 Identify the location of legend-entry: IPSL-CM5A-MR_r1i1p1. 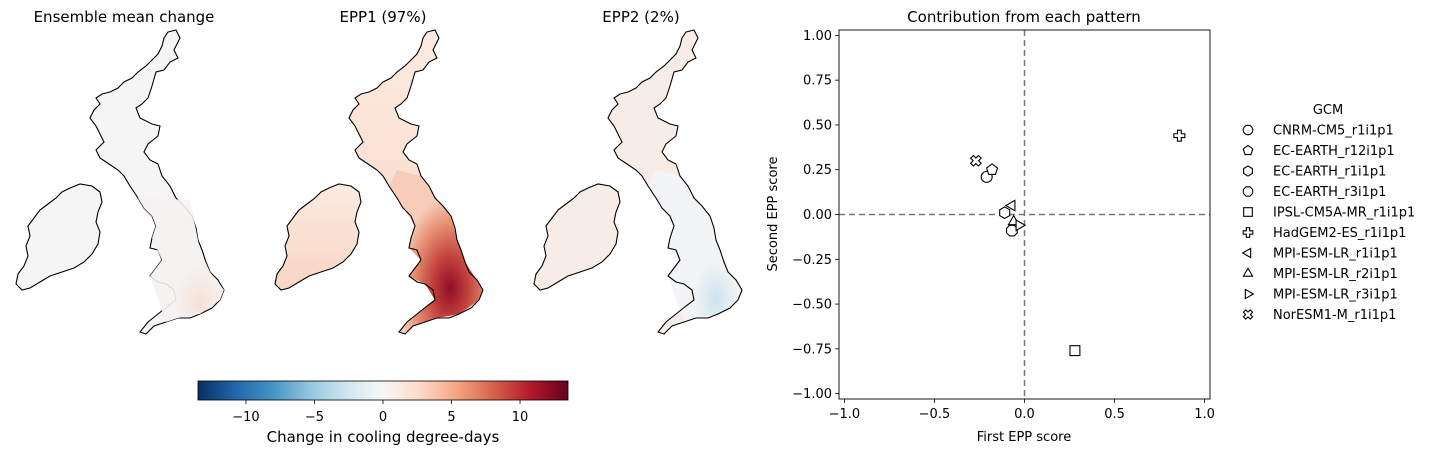
(1329, 213).